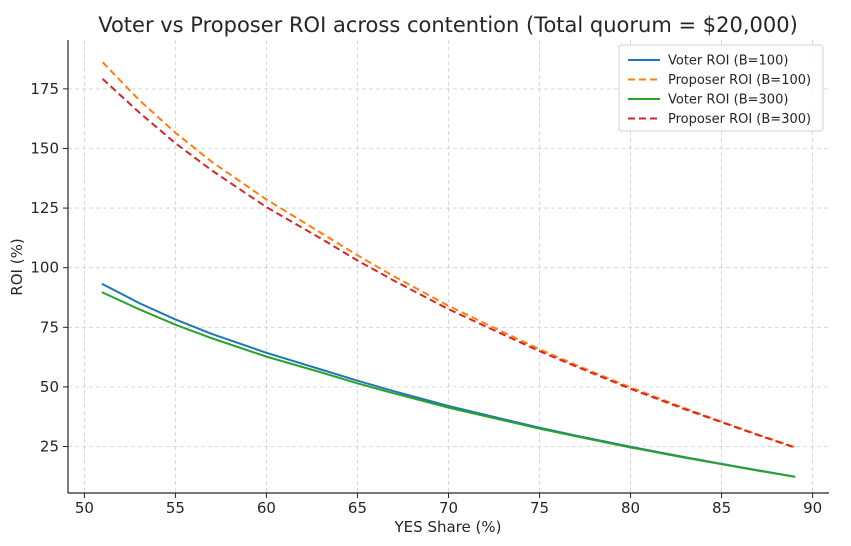 The height and width of the screenshot is (546, 851). What do you see at coordinates (17, 266) in the screenshot?
I see `y-axis-label: ROI (%)` at bounding box center [17, 266].